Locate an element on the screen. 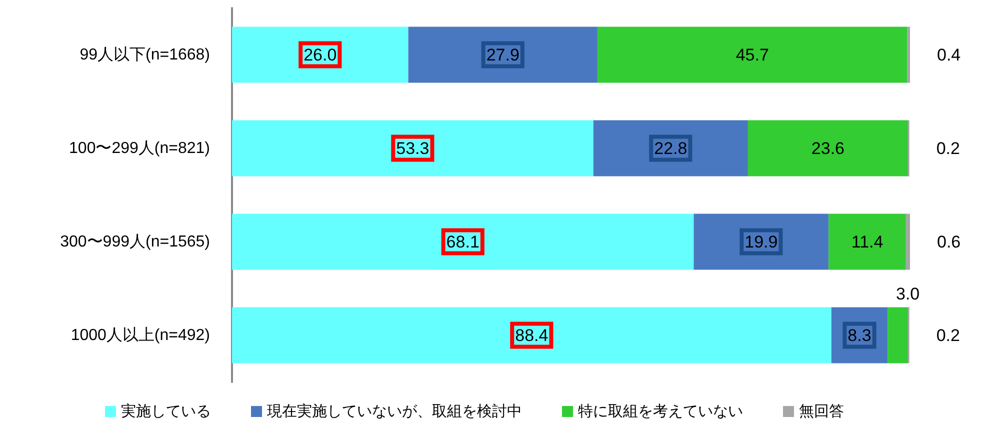 This screenshot has height=428, width=982. y-tick-label: 300〜999人(n=1565) is located at coordinates (135, 241).